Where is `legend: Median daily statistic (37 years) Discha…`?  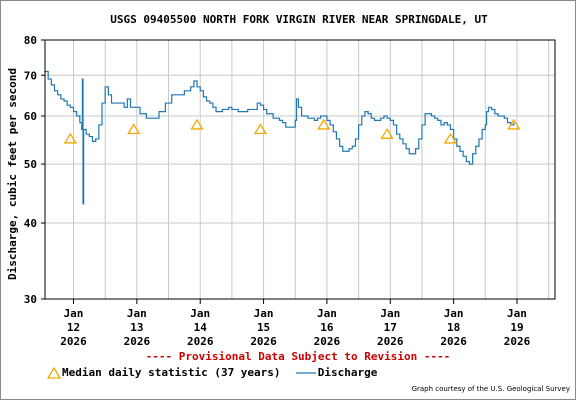
legend: Median daily statistic (37 years) Discha… is located at coordinates (211, 372).